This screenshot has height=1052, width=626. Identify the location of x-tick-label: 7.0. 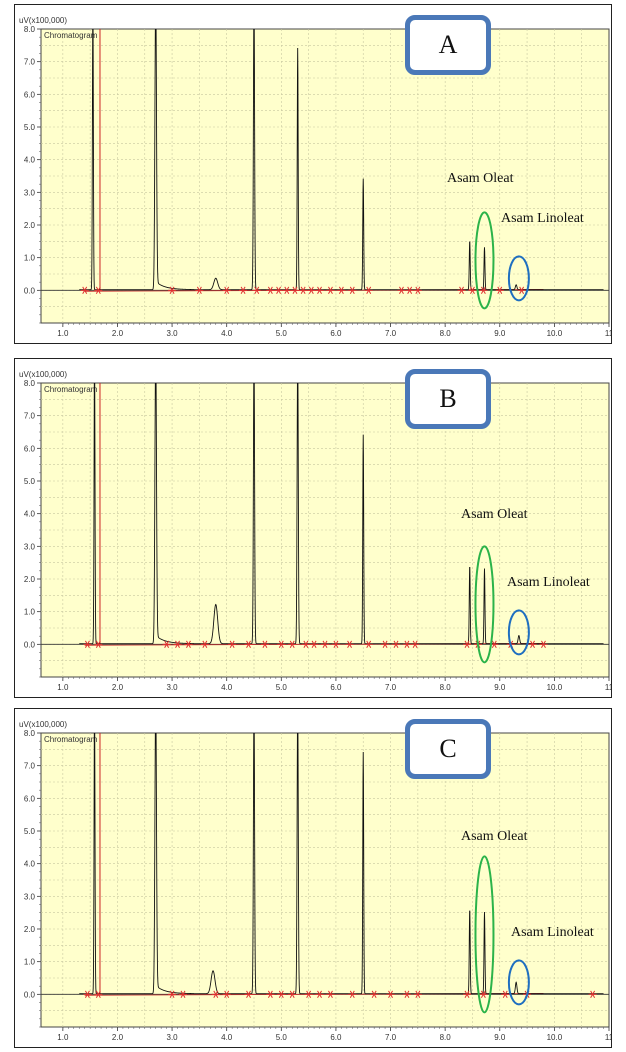
(391, 333).